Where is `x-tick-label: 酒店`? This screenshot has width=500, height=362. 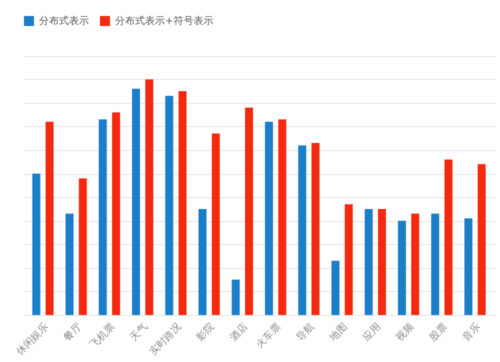
x-tick-label: 酒店 is located at coordinates (239, 332).